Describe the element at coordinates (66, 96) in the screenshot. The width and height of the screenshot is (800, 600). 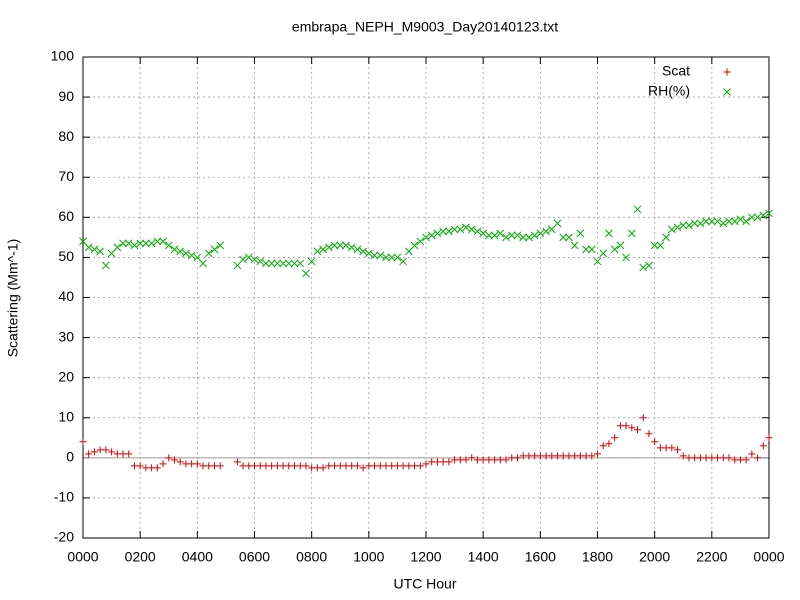
I see `y-tick-label: 90` at that location.